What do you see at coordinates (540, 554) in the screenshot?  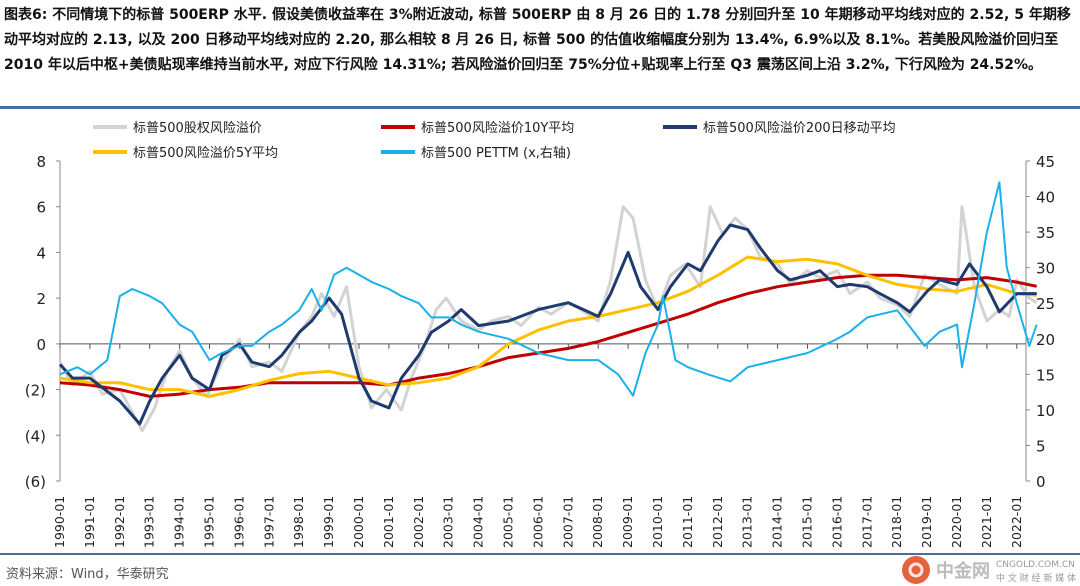 I see `source-divider` at bounding box center [540, 554].